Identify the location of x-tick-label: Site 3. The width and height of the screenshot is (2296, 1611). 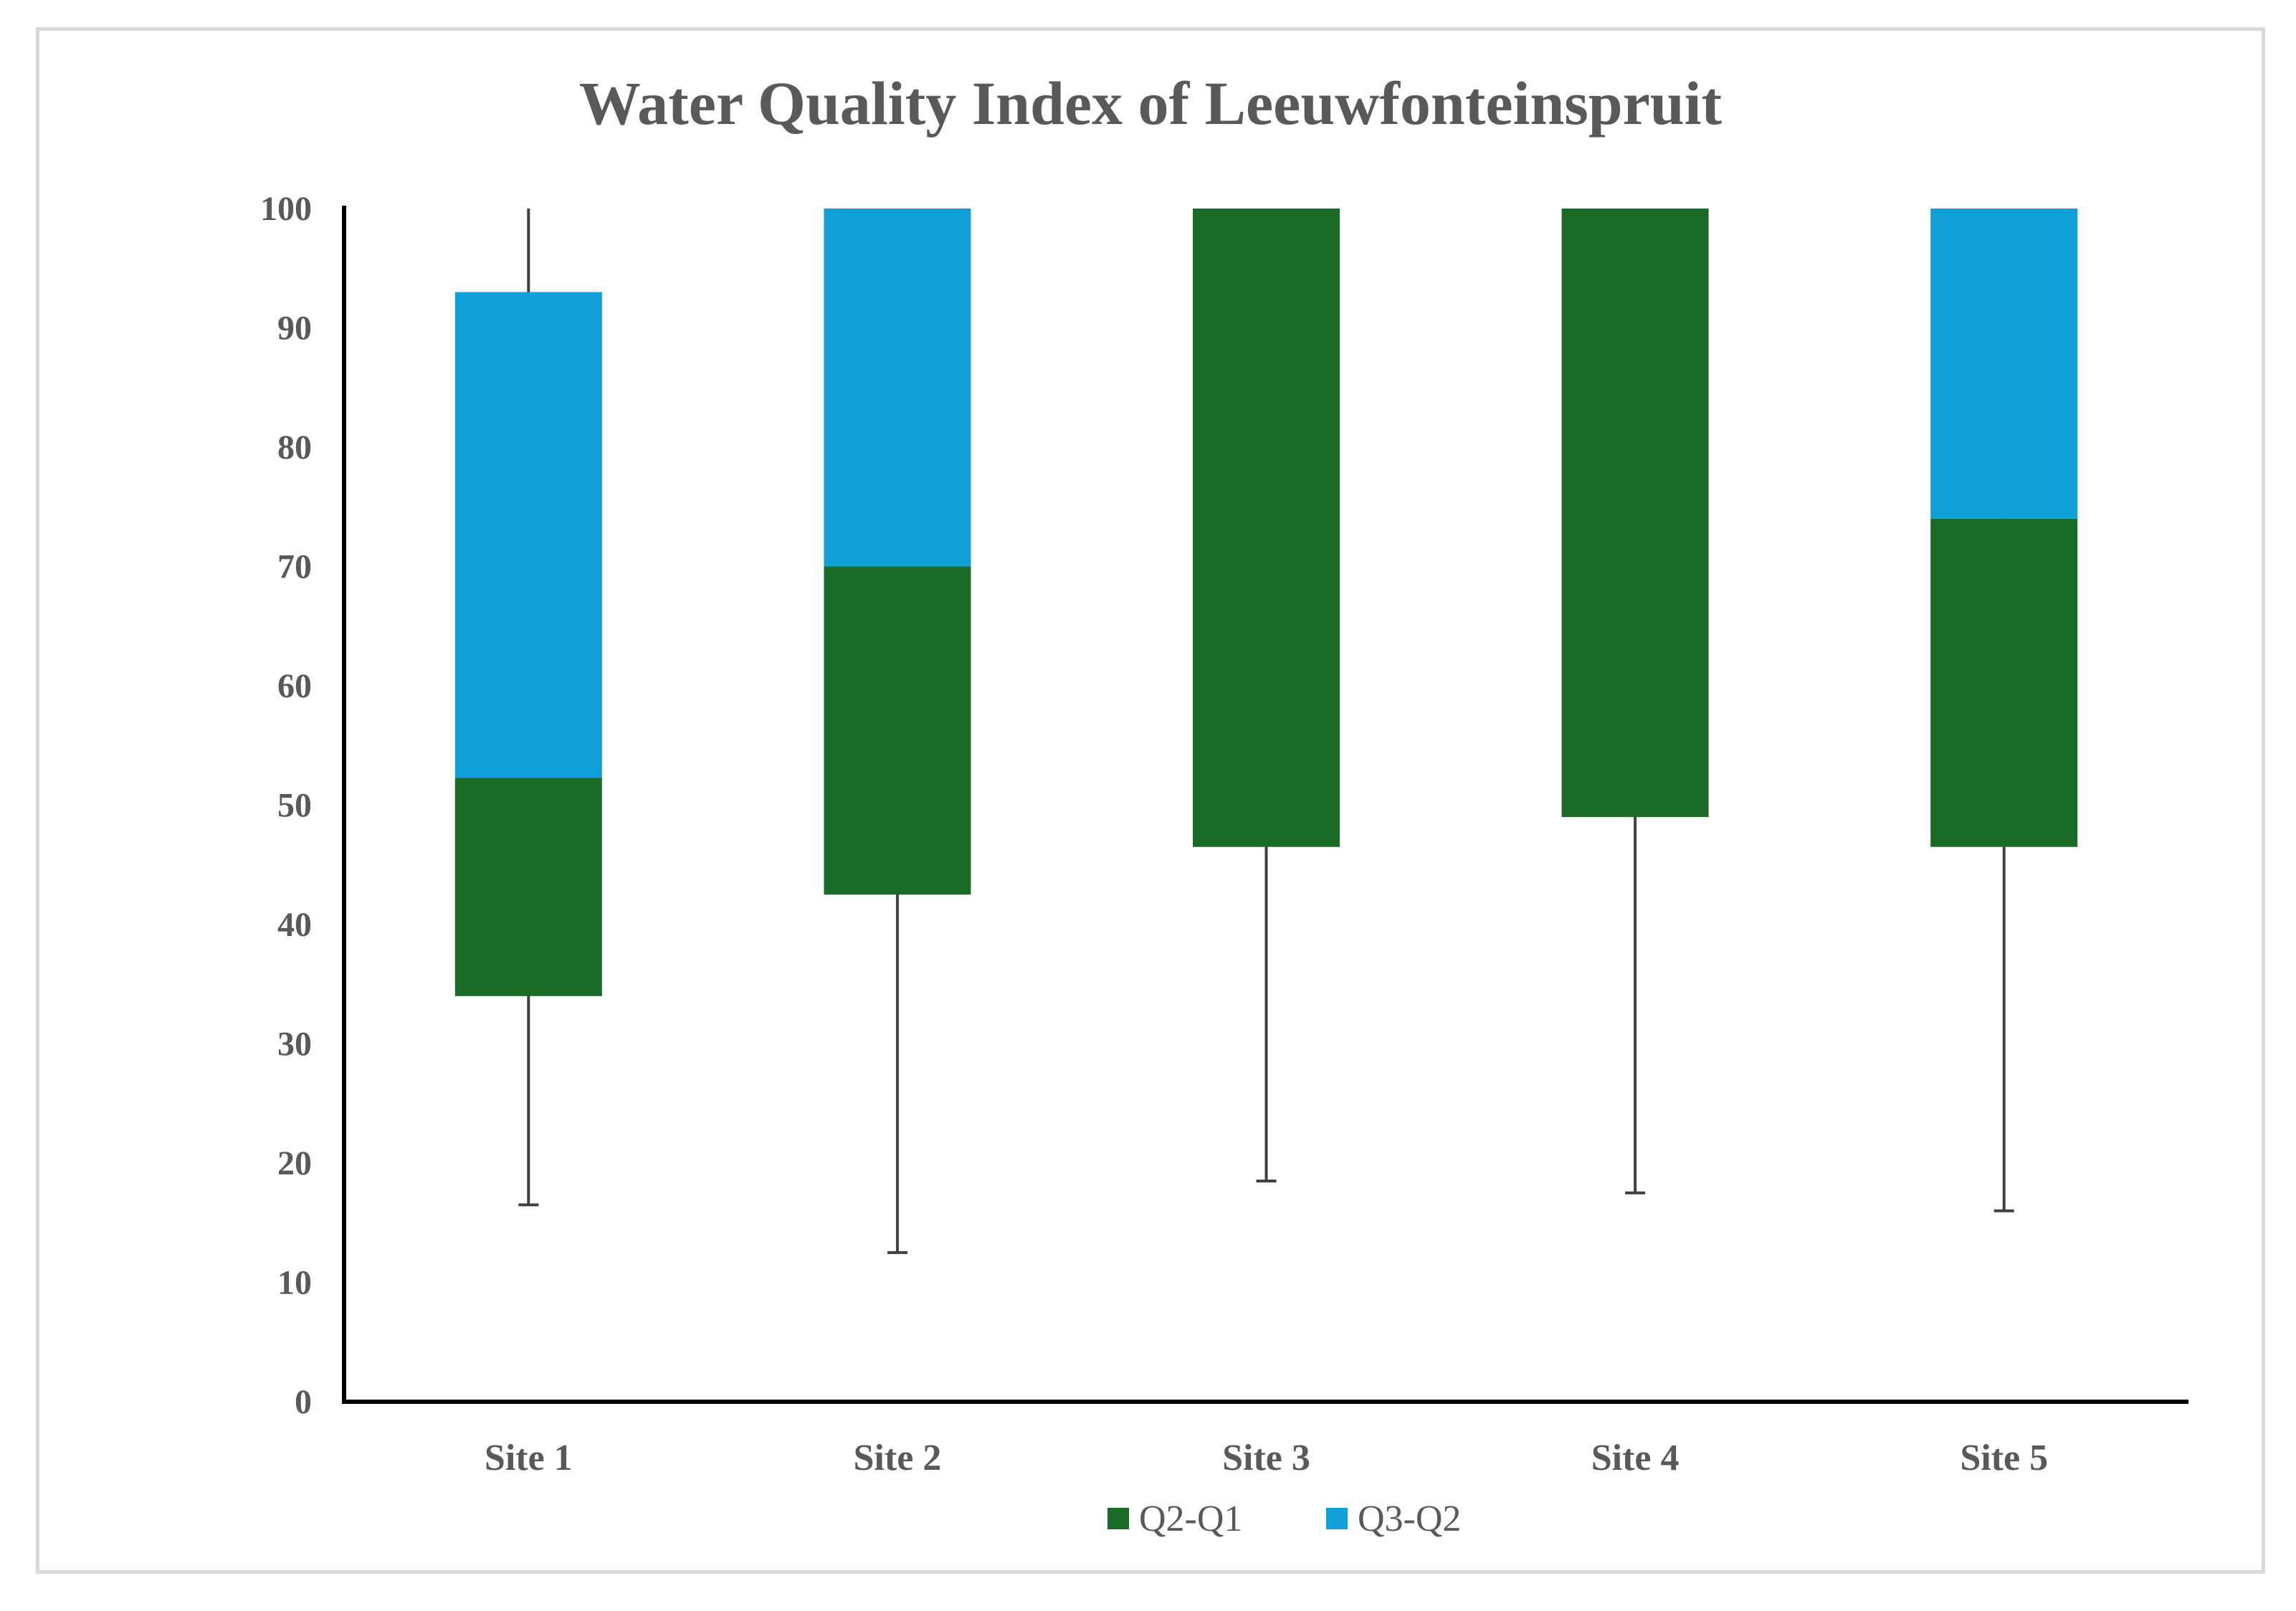
(1266, 1458).